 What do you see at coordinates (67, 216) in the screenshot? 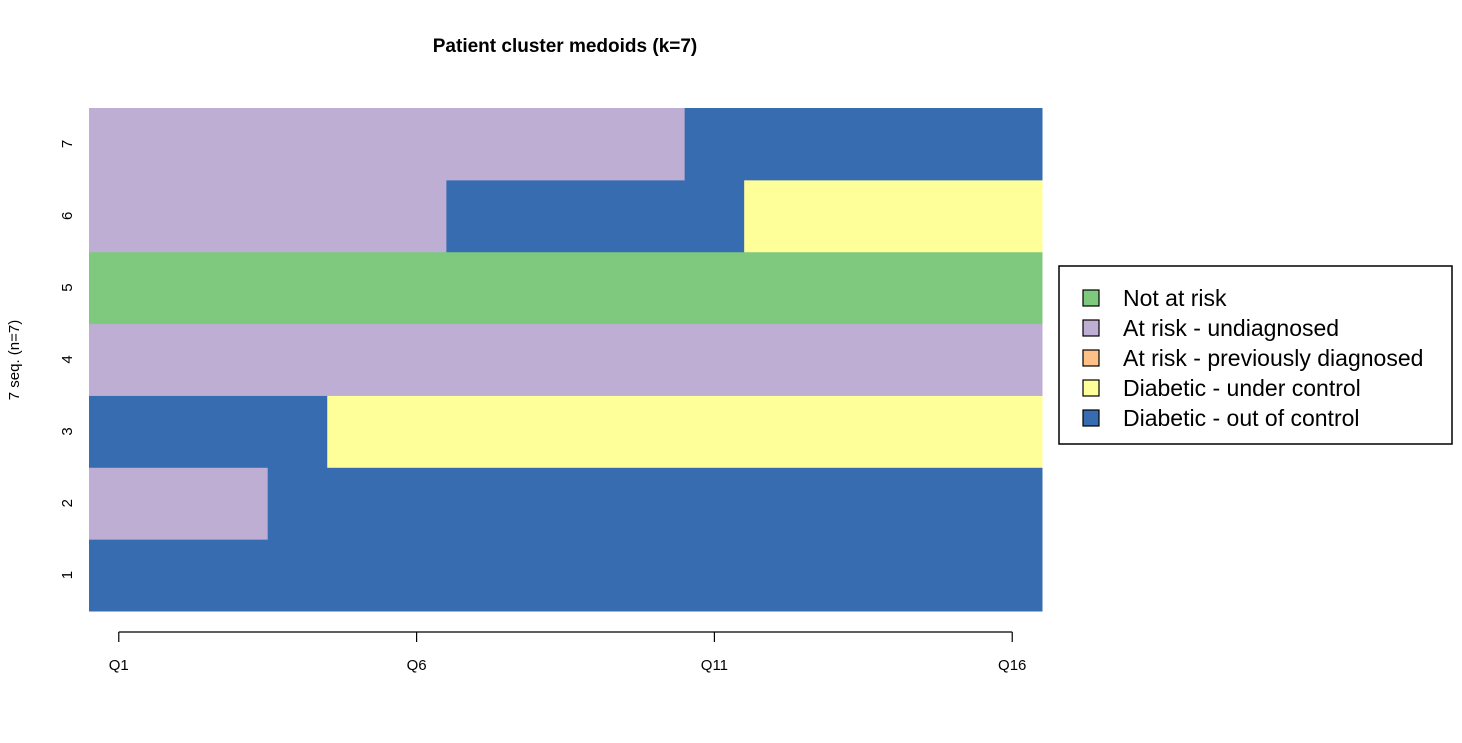
I see `y-tick-label: 6` at bounding box center [67, 216].